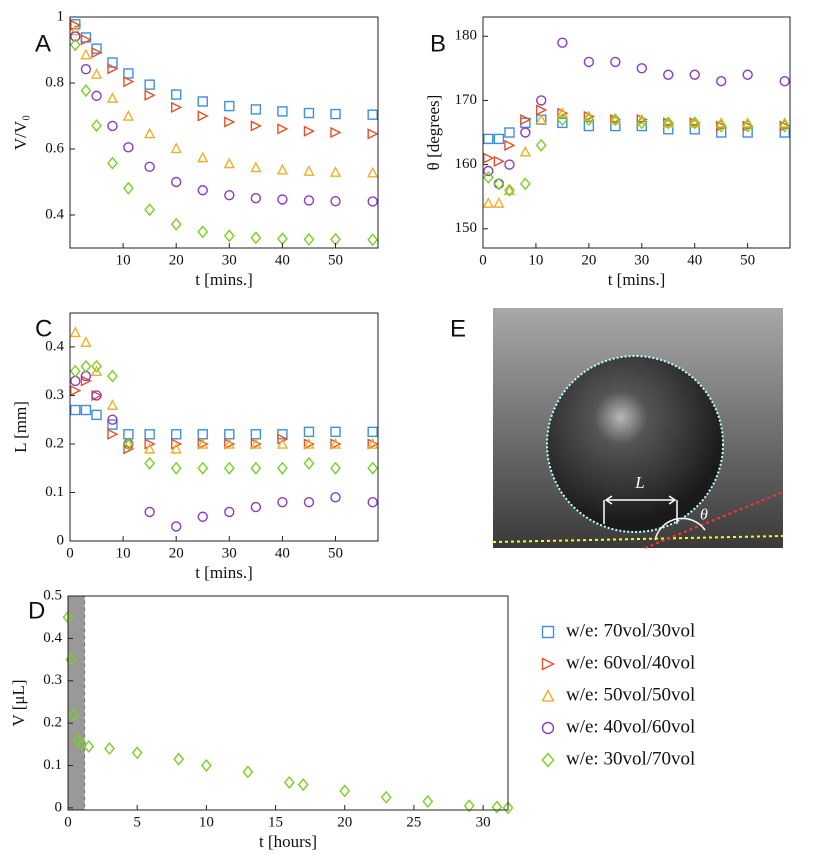 Image resolution: width=830 pixels, height=868 pixels. I want to click on chart-panel: 10 20 30 40 50 0.4 0.6 0.8 1 t [mins.] V/V₀ A, so click(195, 148).